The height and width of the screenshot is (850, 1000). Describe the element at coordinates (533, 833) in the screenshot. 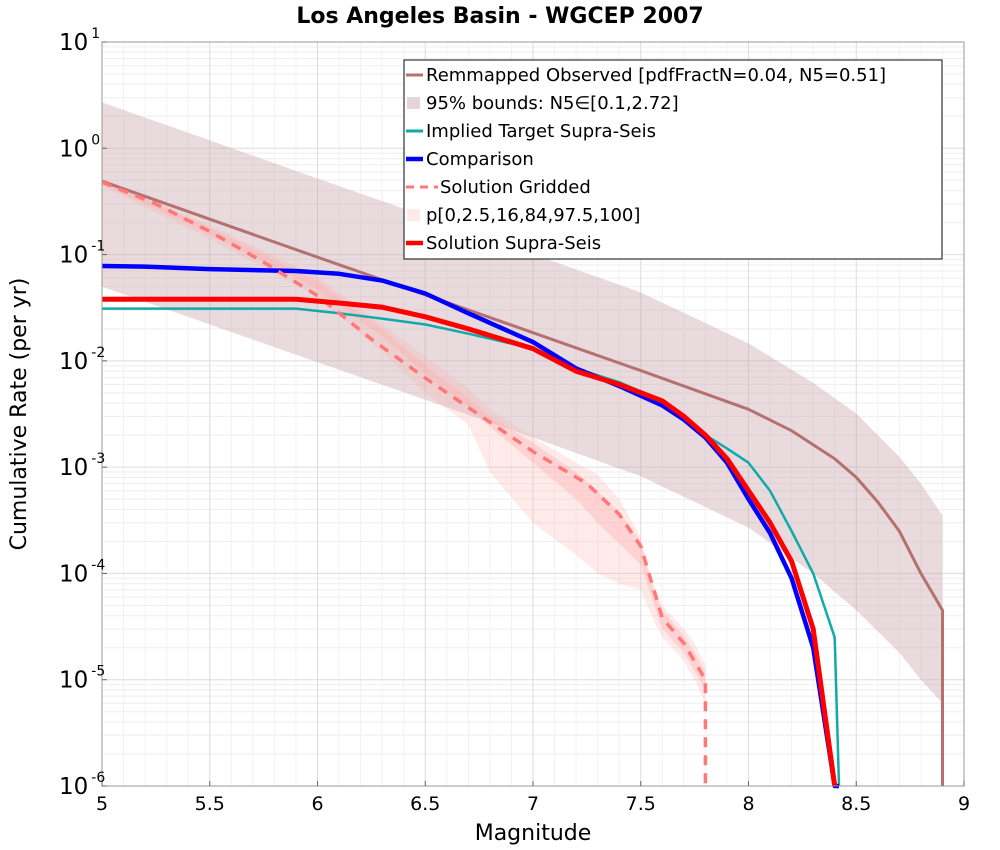

I see `x-axis-label: Magnitude` at that location.